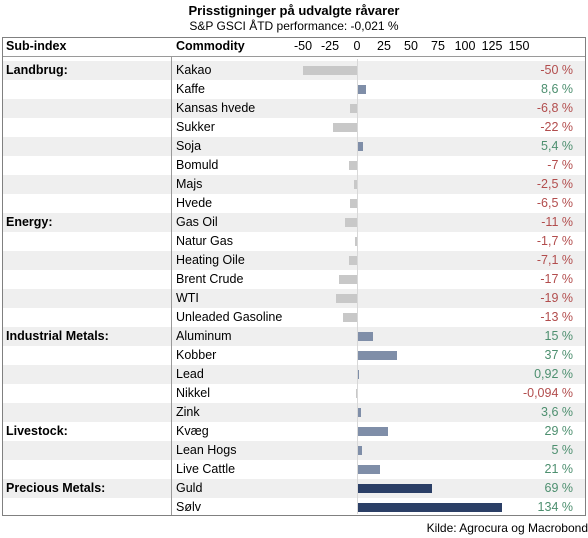 This screenshot has width=588, height=538. I want to click on x-tick-label: 25, so click(384, 46).